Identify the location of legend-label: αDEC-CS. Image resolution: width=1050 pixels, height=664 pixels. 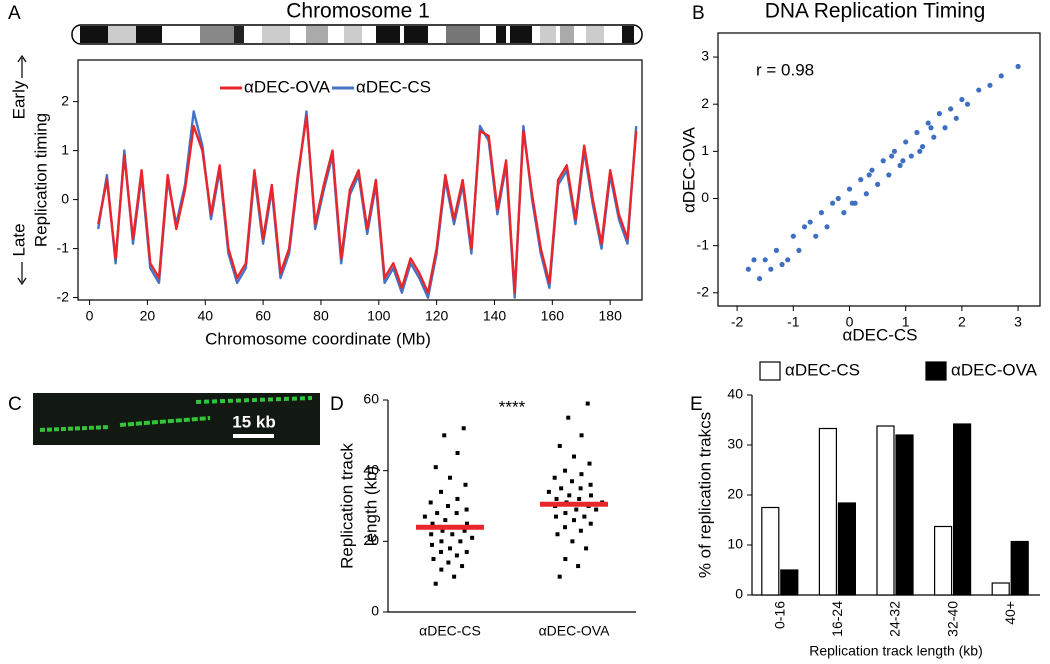
(393, 86).